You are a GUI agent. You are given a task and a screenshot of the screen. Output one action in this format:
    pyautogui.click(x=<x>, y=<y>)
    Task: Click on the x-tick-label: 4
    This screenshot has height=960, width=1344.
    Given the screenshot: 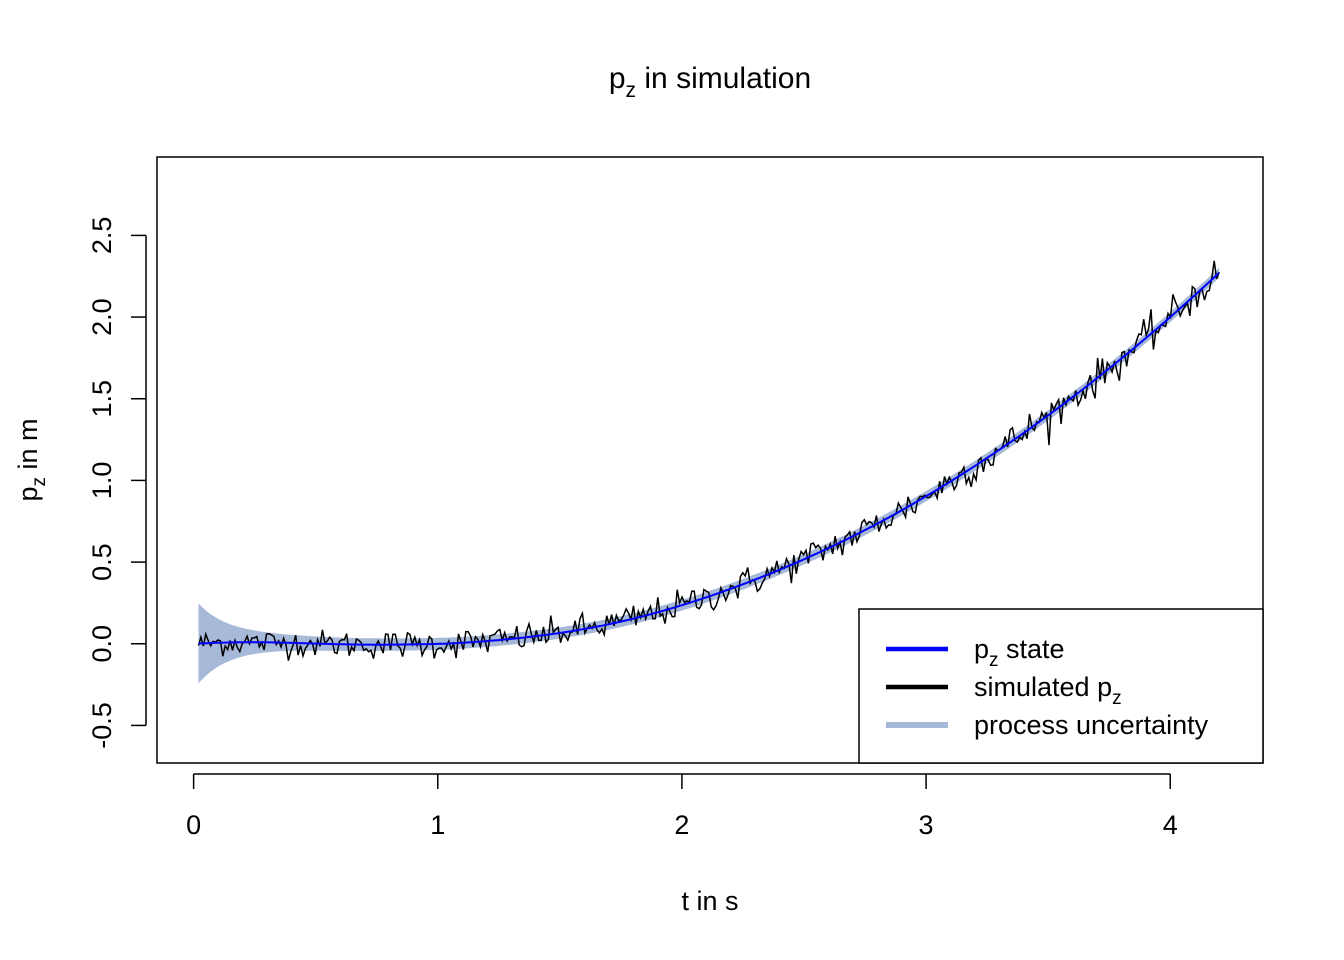 What is the action you would take?
    pyautogui.click(x=1170, y=825)
    